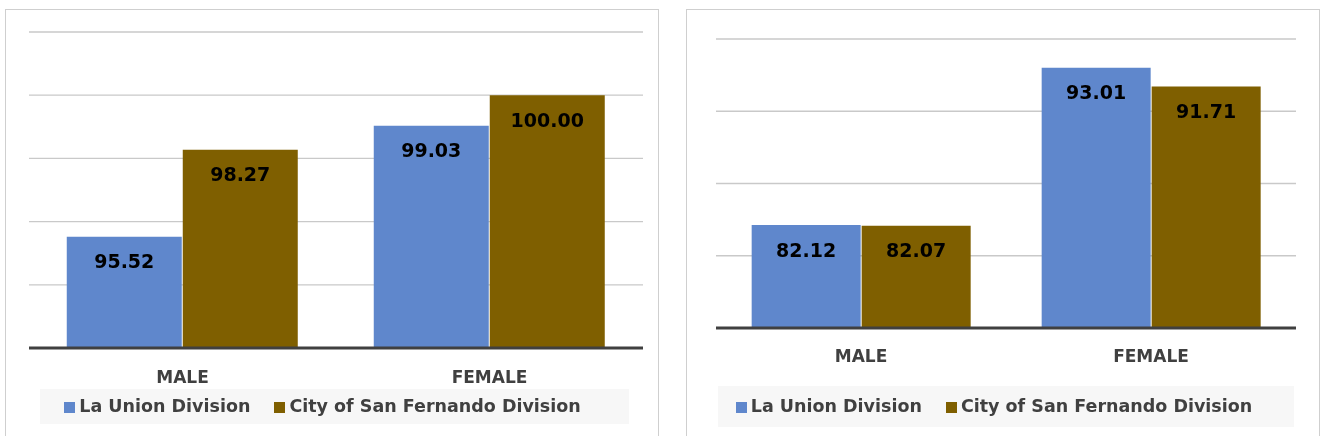 This screenshot has height=436, width=1323. I want to click on data-label: 98.27, so click(240, 174).